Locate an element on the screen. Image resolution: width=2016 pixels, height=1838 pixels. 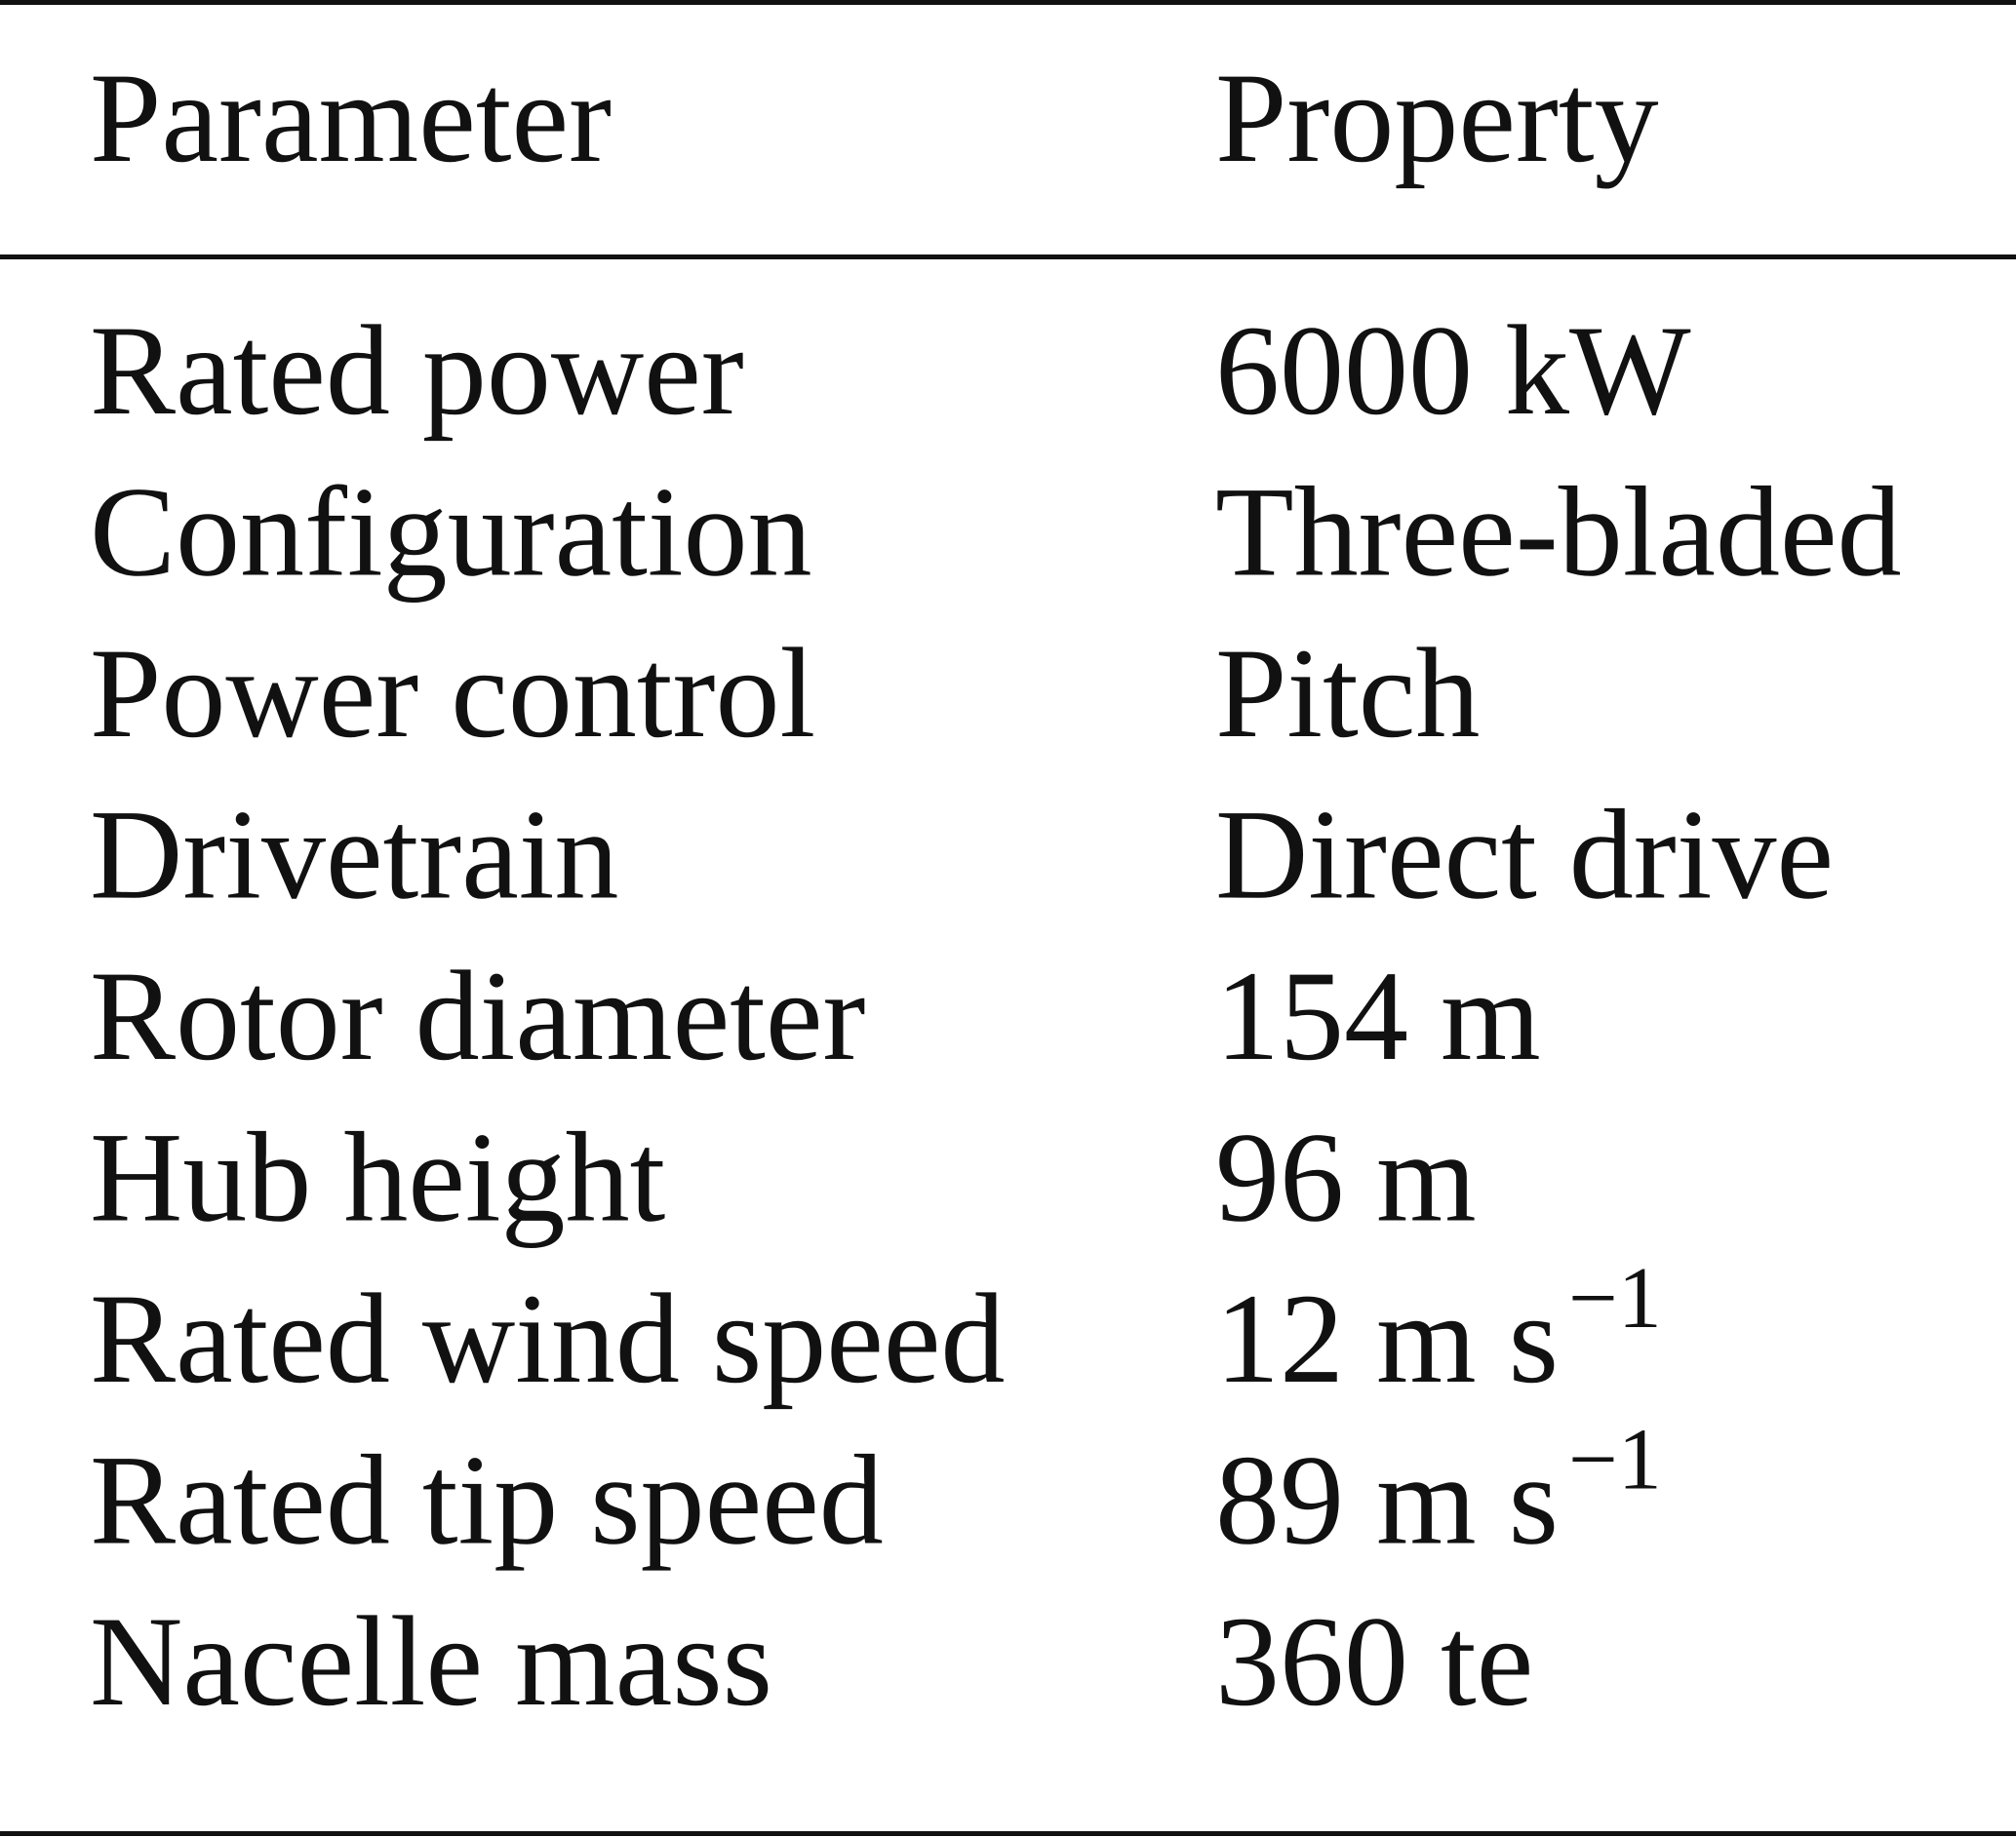
cell: Nacelle mass is located at coordinates (431, 1661).